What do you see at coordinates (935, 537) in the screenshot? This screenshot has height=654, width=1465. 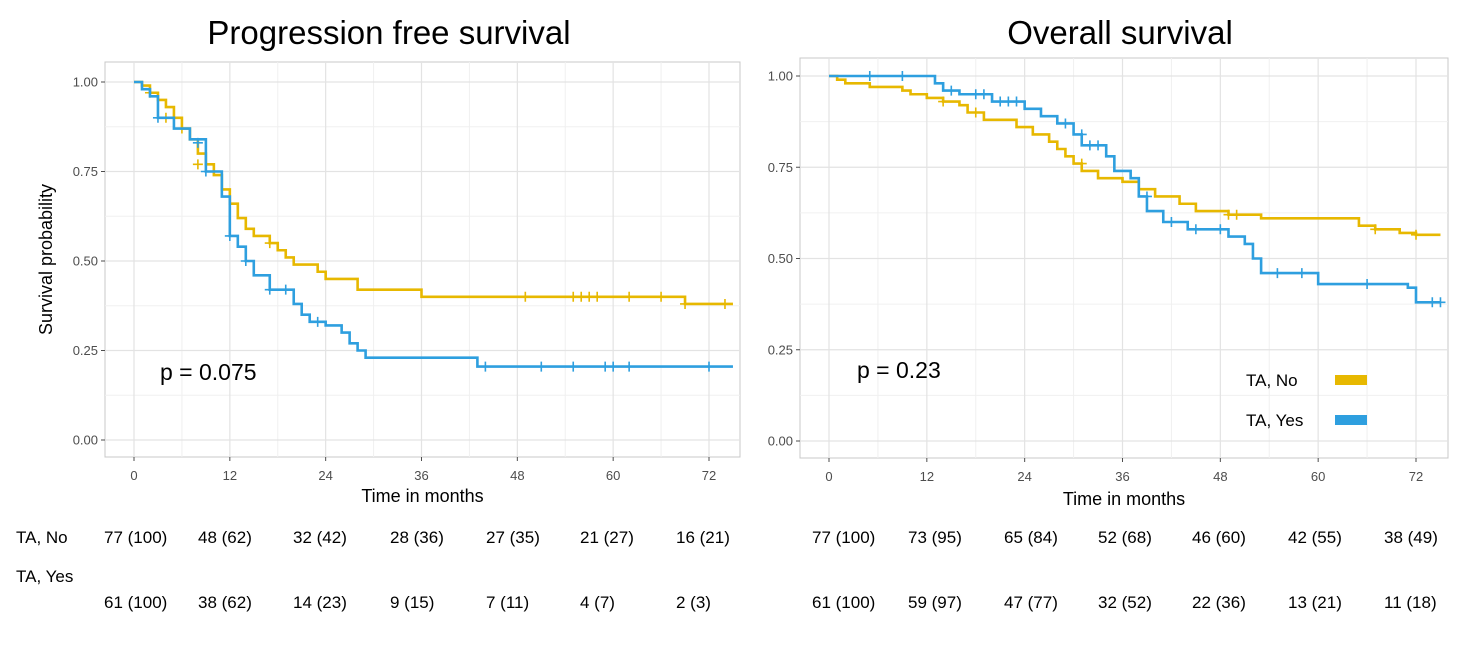 I see `risk-cell-os-ta-no: 73 (95)` at bounding box center [935, 537].